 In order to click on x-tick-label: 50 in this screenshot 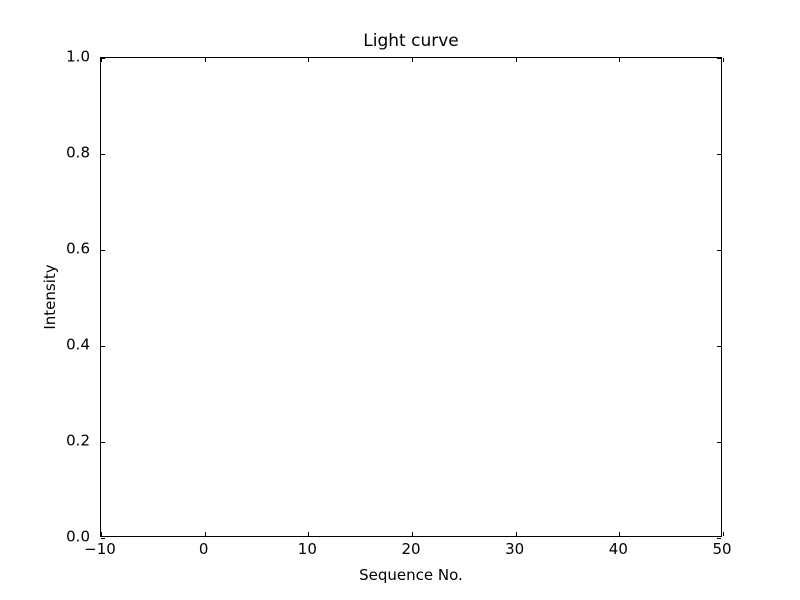, I will do `click(722, 549)`.